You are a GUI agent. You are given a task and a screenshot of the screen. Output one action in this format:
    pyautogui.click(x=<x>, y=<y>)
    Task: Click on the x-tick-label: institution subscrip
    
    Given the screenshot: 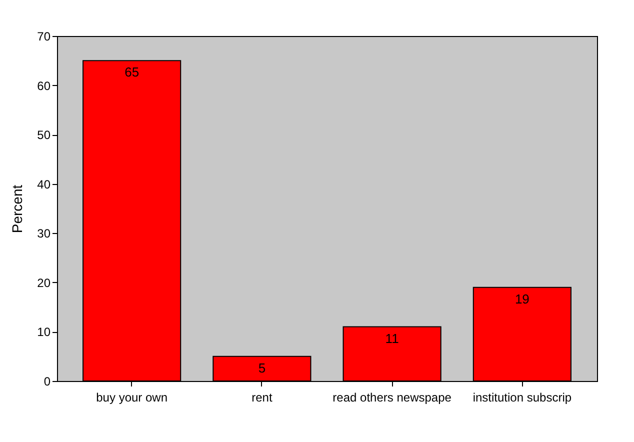 What is the action you would take?
    pyautogui.click(x=522, y=397)
    